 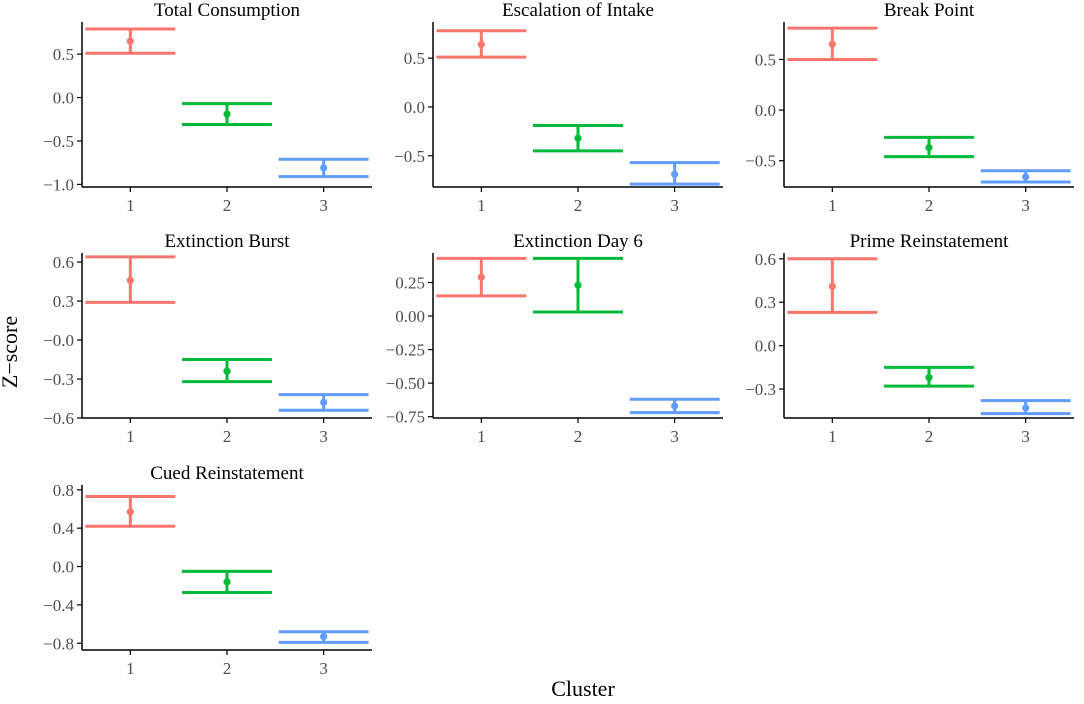 What do you see at coordinates (227, 10) in the screenshot?
I see `panel-title: Total Consumption` at bounding box center [227, 10].